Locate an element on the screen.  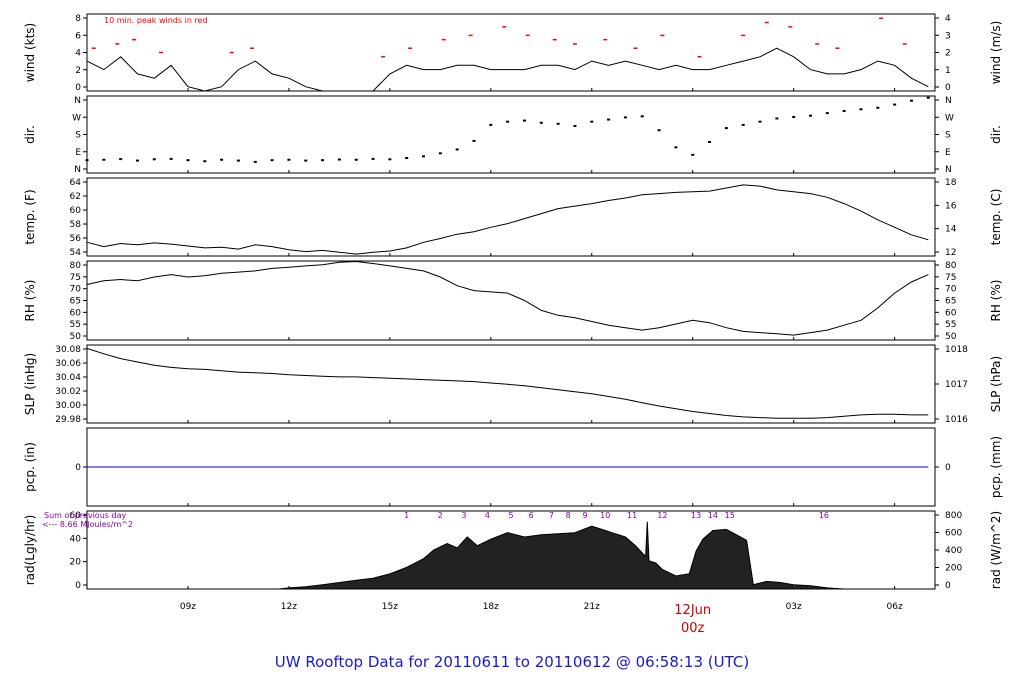
rh-line is located at coordinates (507, 298).